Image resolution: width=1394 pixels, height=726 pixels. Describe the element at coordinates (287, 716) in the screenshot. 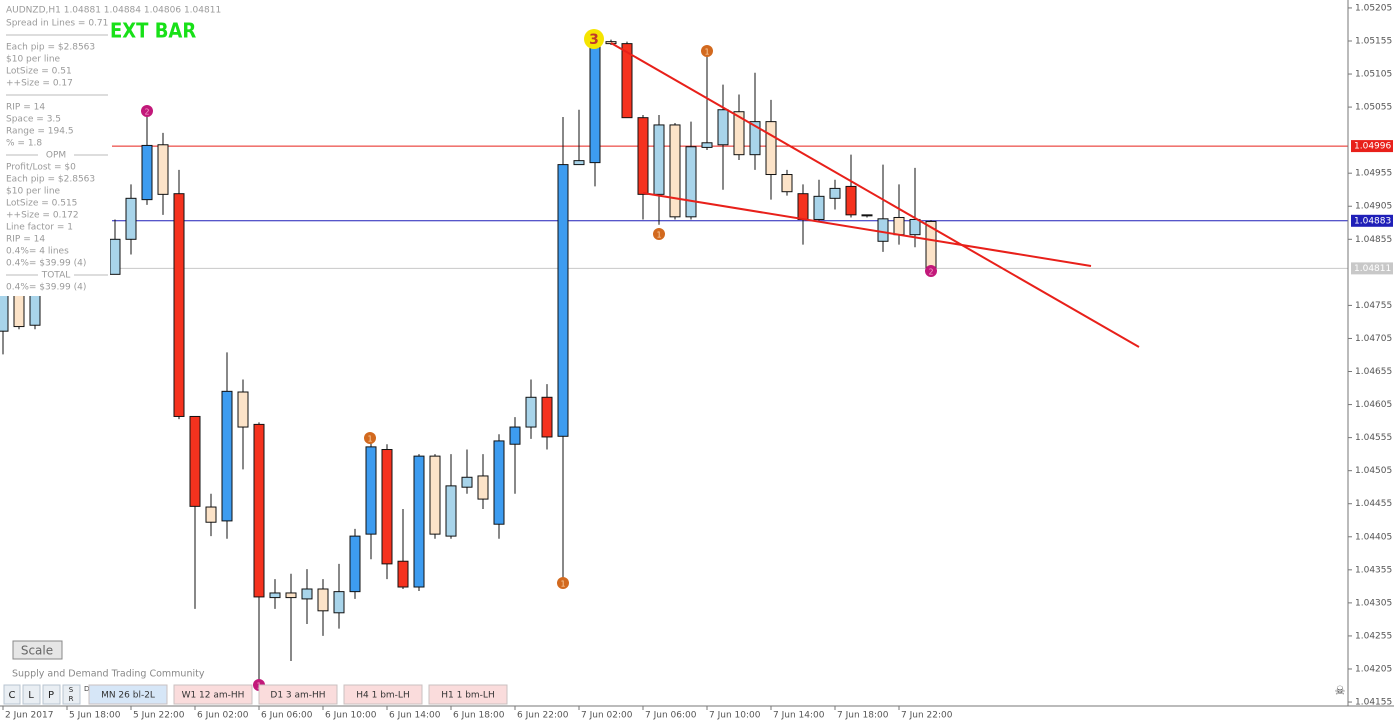

I see `x-tick-label: 6 Jun 06:00` at that location.